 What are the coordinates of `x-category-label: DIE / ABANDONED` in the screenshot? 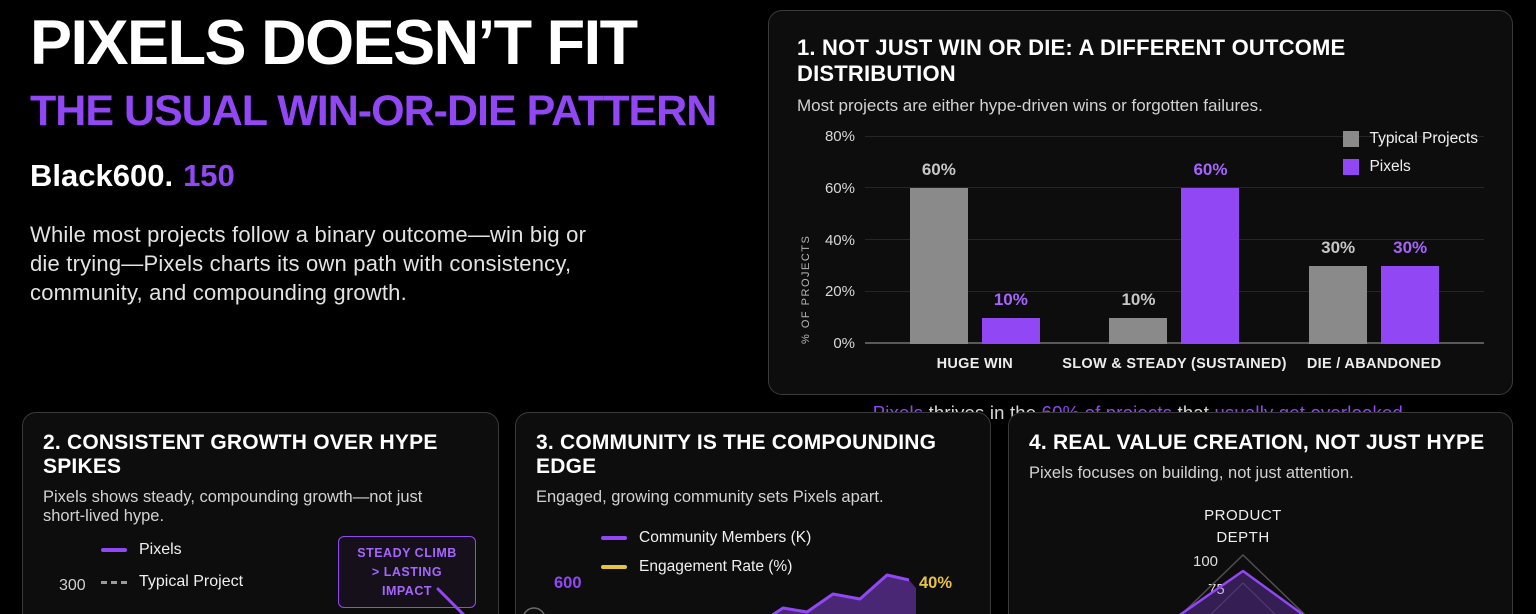 It's located at (1374, 364).